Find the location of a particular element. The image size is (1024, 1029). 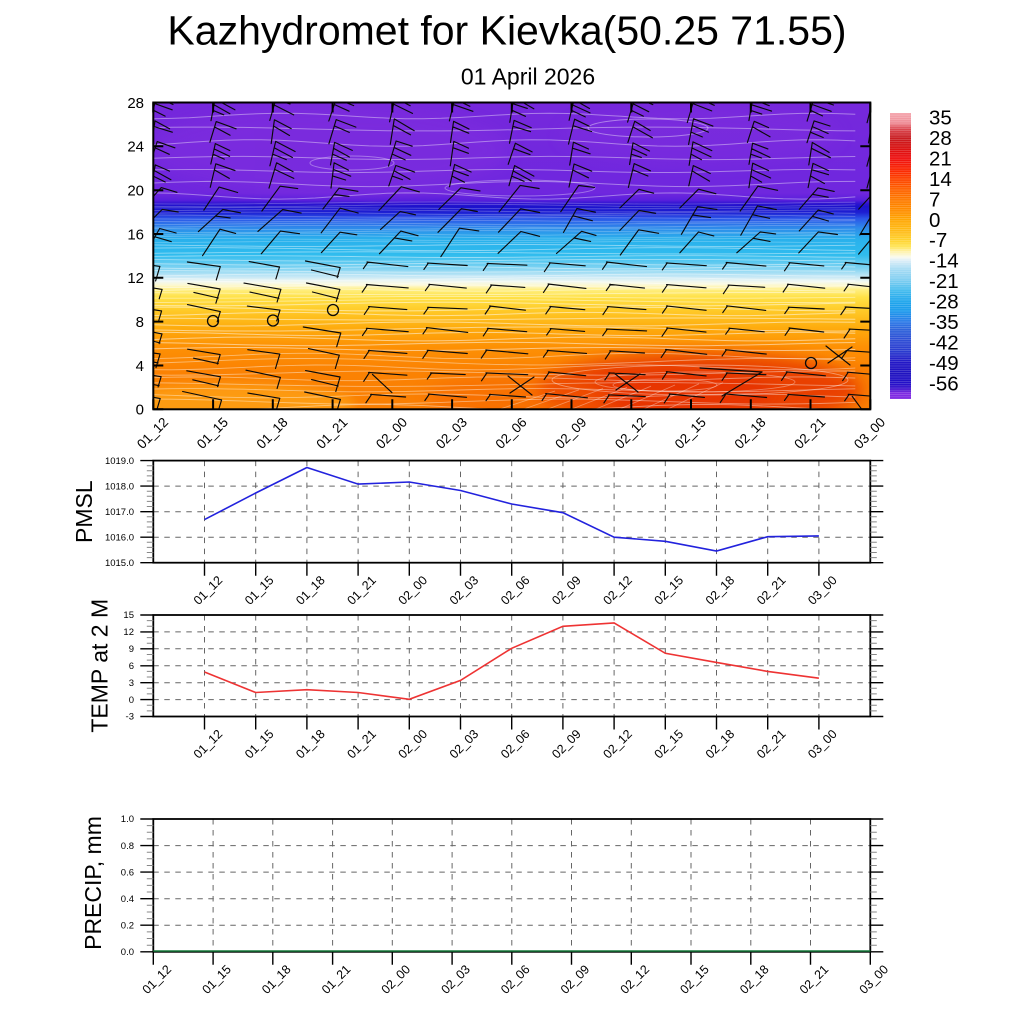

svg-text: -21 is located at coordinates (944, 281).